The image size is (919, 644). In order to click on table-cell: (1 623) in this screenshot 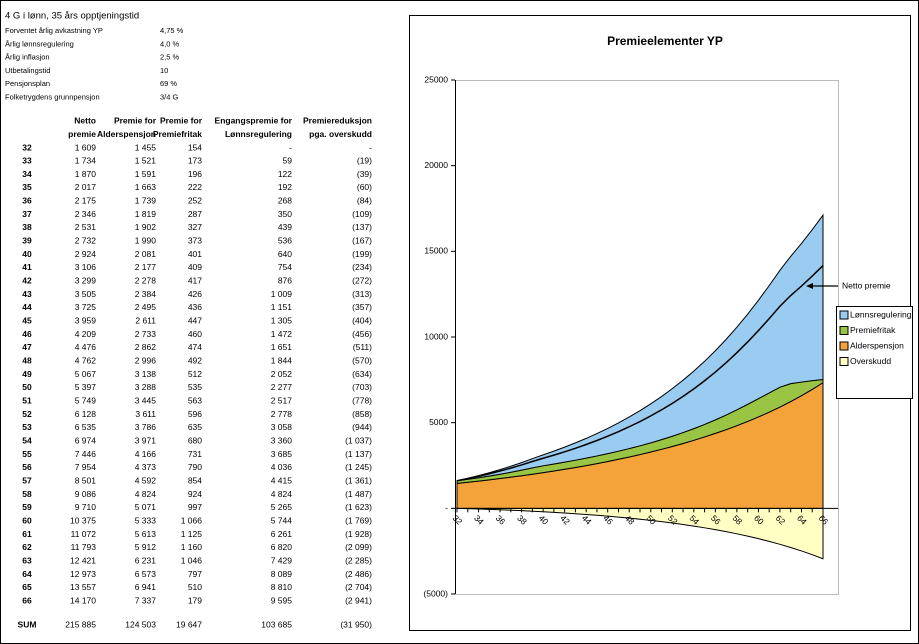, I will do `click(358, 507)`.